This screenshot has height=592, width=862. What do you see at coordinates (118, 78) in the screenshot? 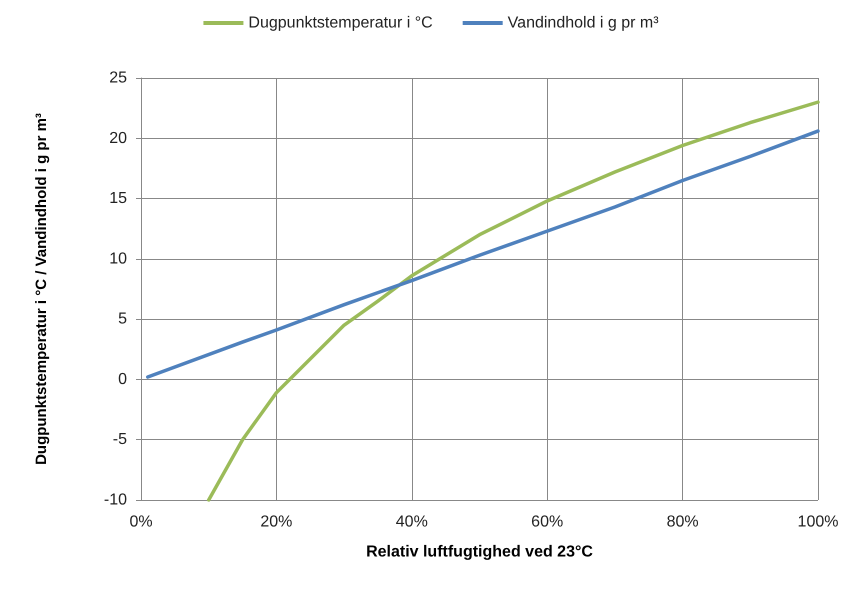
I see `y-tick-label: 25` at bounding box center [118, 78].